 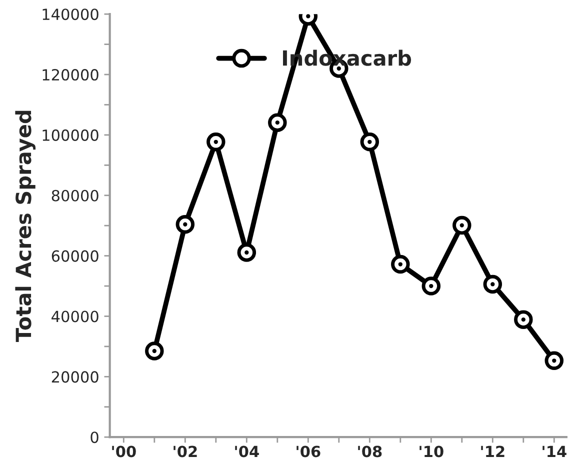 What do you see at coordinates (247, 452) in the screenshot?
I see `x-tick-label: '04` at bounding box center [247, 452].